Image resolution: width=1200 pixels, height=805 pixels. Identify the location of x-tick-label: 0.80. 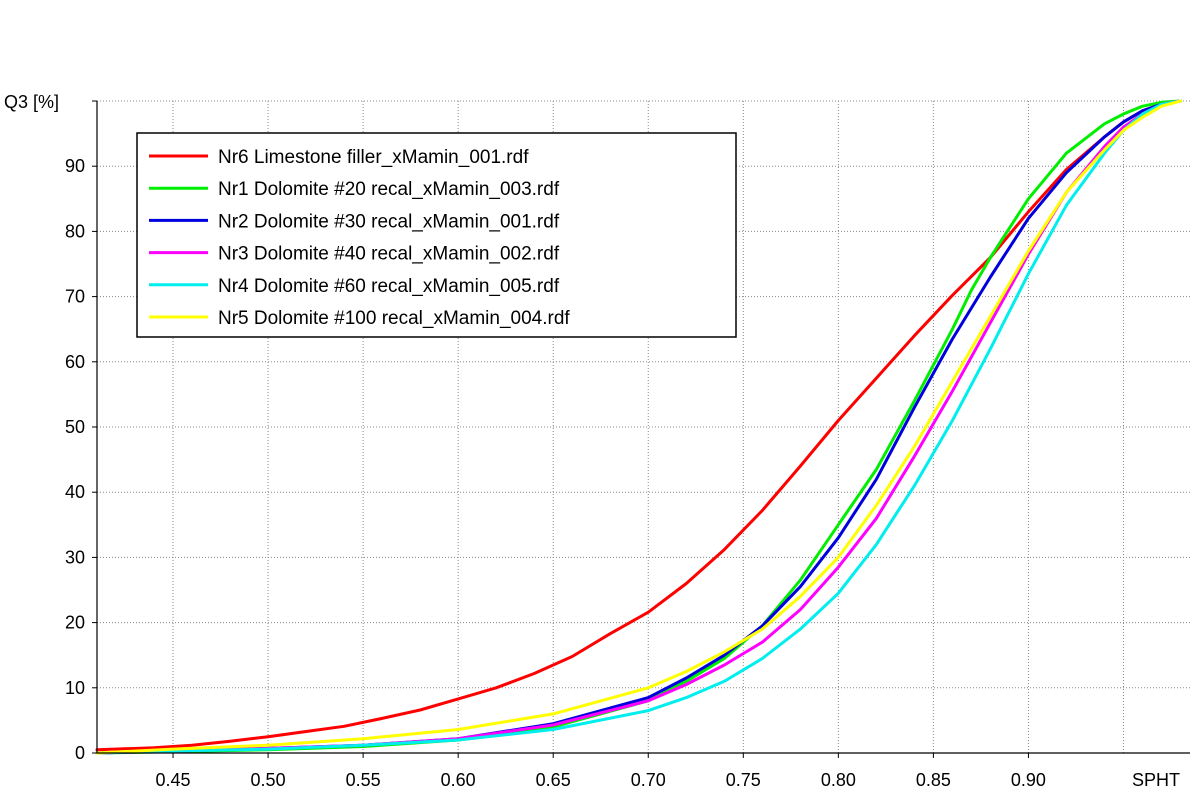
(838, 780).